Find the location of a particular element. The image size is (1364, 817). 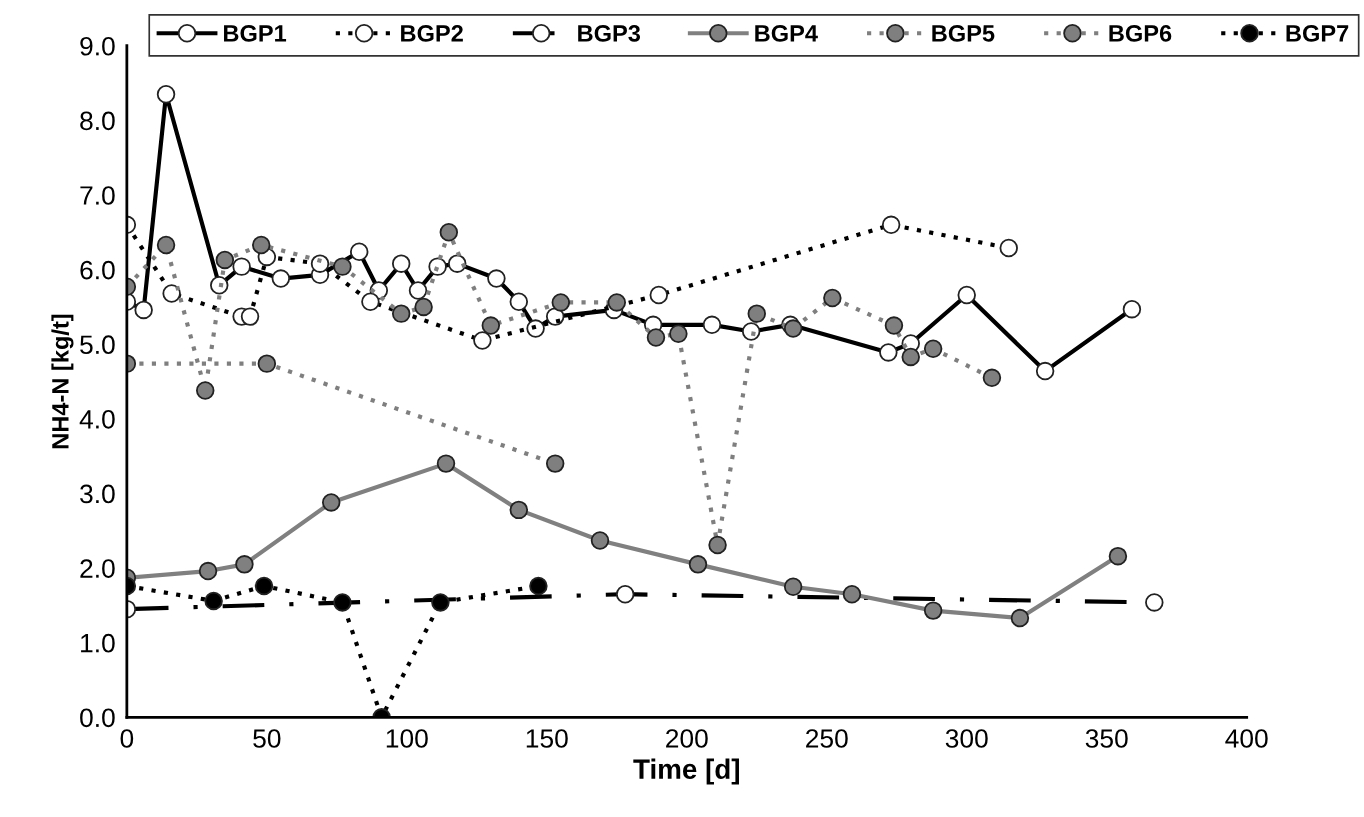

y-tick-label: 9.0 is located at coordinates (97, 46).